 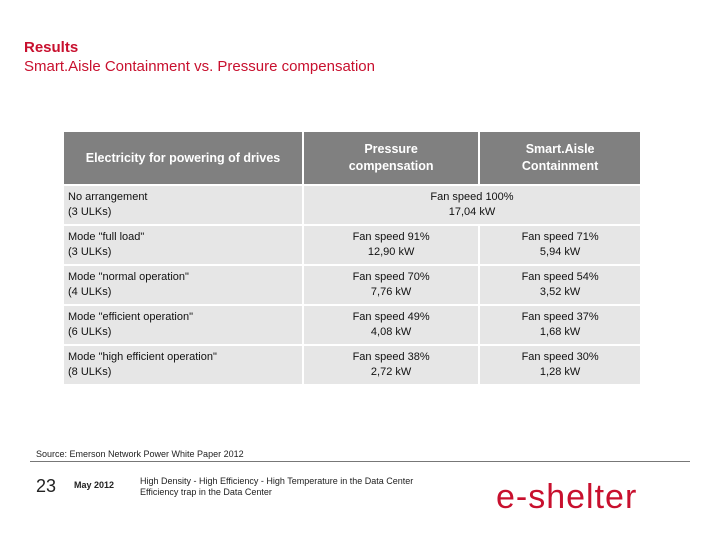 What do you see at coordinates (183, 365) in the screenshot?
I see `row-label: Mode "high efficient operation" (8 ULKs)` at bounding box center [183, 365].